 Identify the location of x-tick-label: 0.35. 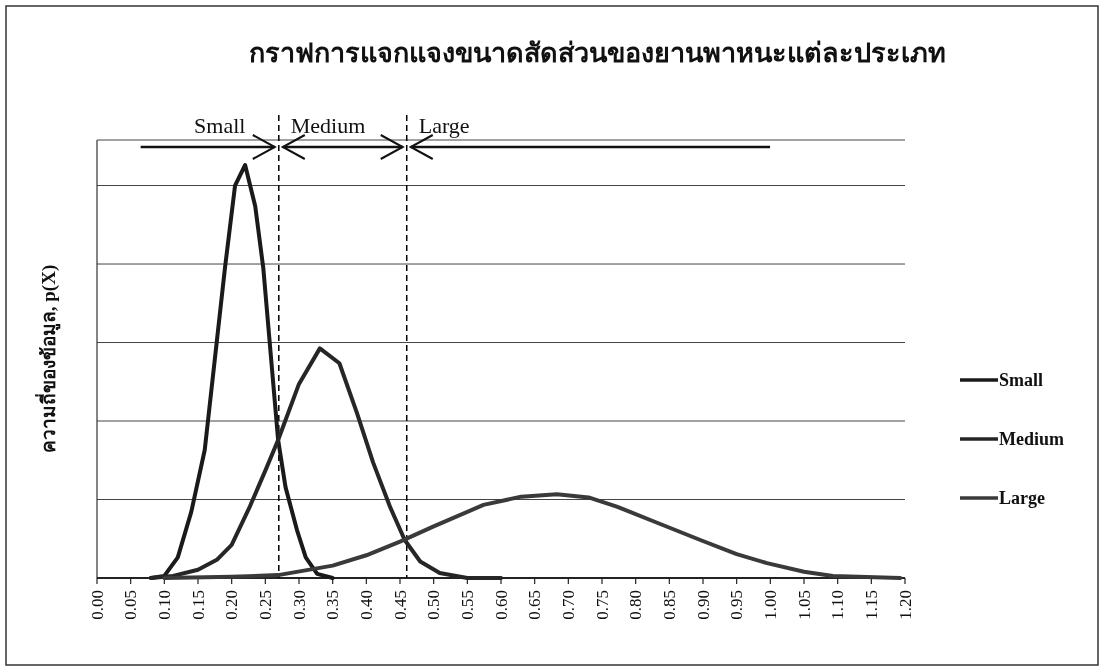
(333, 605).